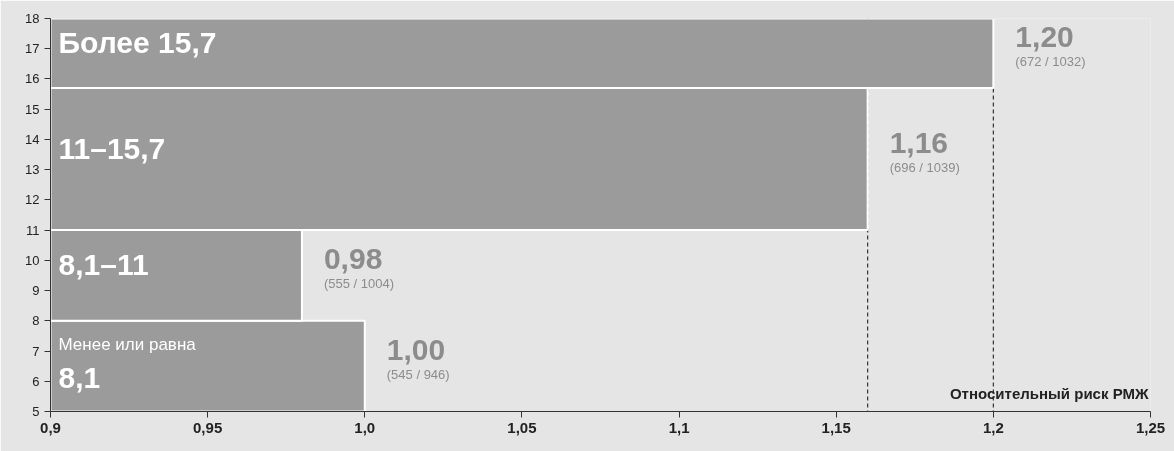  Describe the element at coordinates (127, 365) in the screenshot. I see `annotation: Менее или равна 8,1` at that location.